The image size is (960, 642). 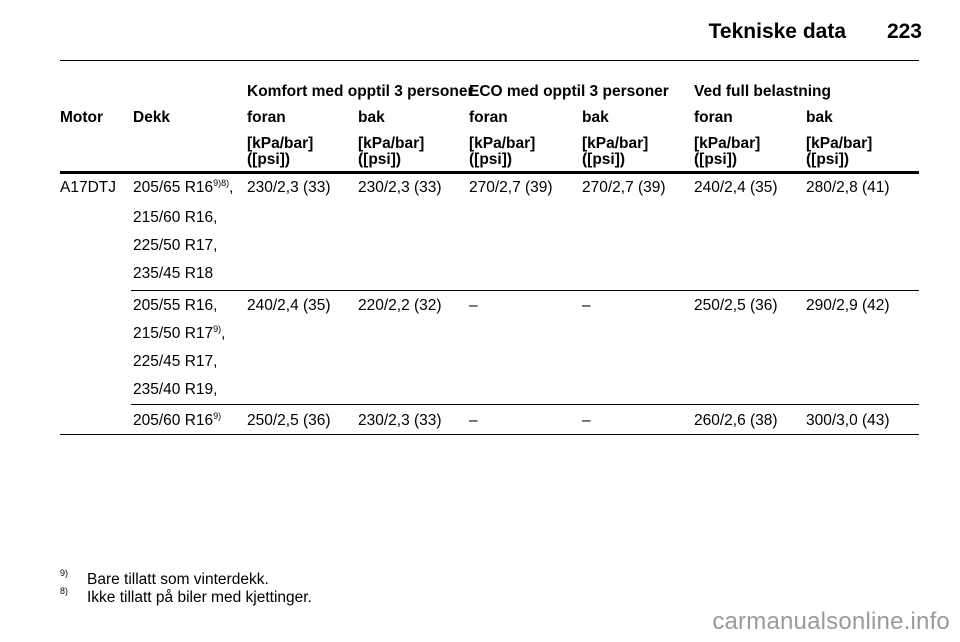 I want to click on watermark: carmanualsonline.info, so click(x=831, y=621).